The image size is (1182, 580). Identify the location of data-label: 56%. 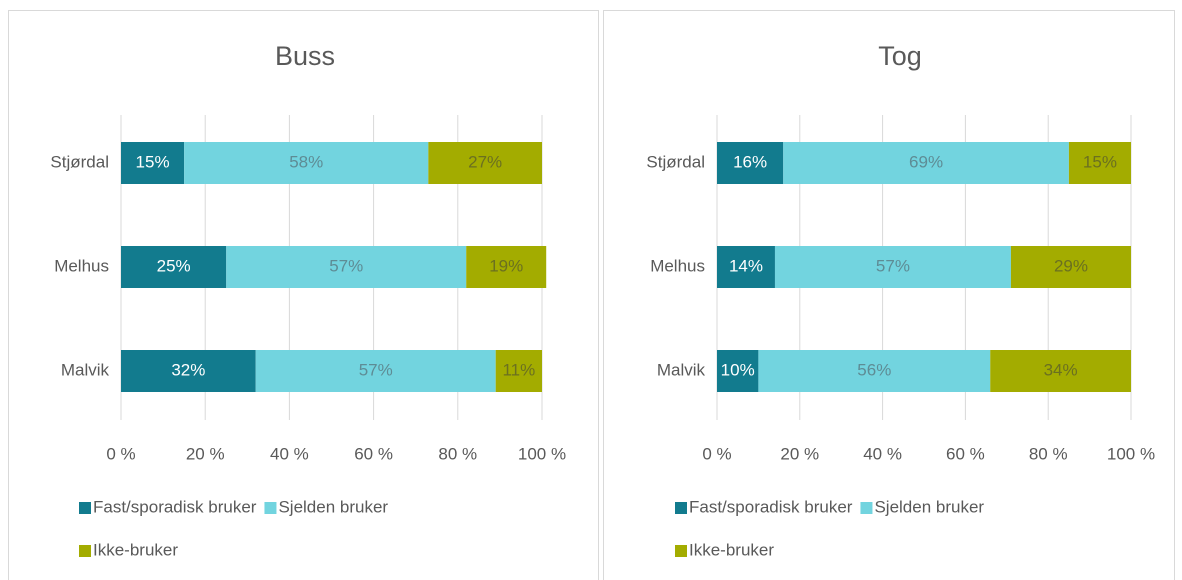
(874, 369).